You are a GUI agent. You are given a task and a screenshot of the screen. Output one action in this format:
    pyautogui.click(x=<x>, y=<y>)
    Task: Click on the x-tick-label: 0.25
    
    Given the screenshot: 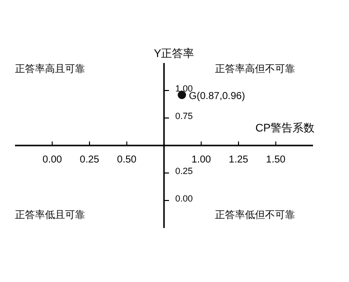 What is the action you would take?
    pyautogui.click(x=90, y=160)
    